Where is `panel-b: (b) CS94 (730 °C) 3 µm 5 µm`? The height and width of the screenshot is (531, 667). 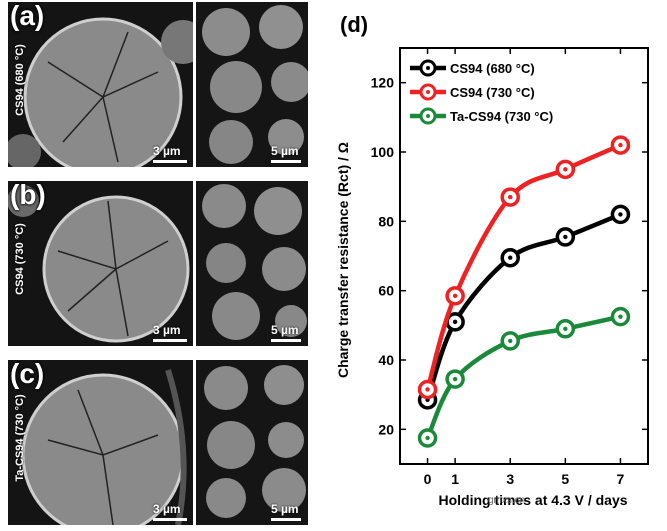 panel-b: (b) CS94 (730 °C) 3 µm 5 µm is located at coordinates (158, 263).